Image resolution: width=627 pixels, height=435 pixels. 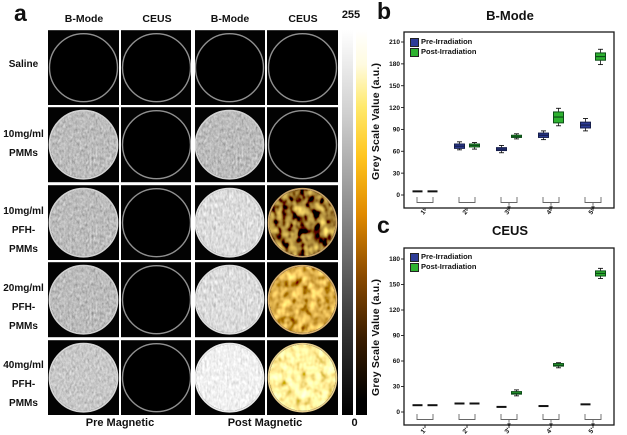 I want to click on col-header-post-bmode: B-Mode, so click(x=230, y=19).